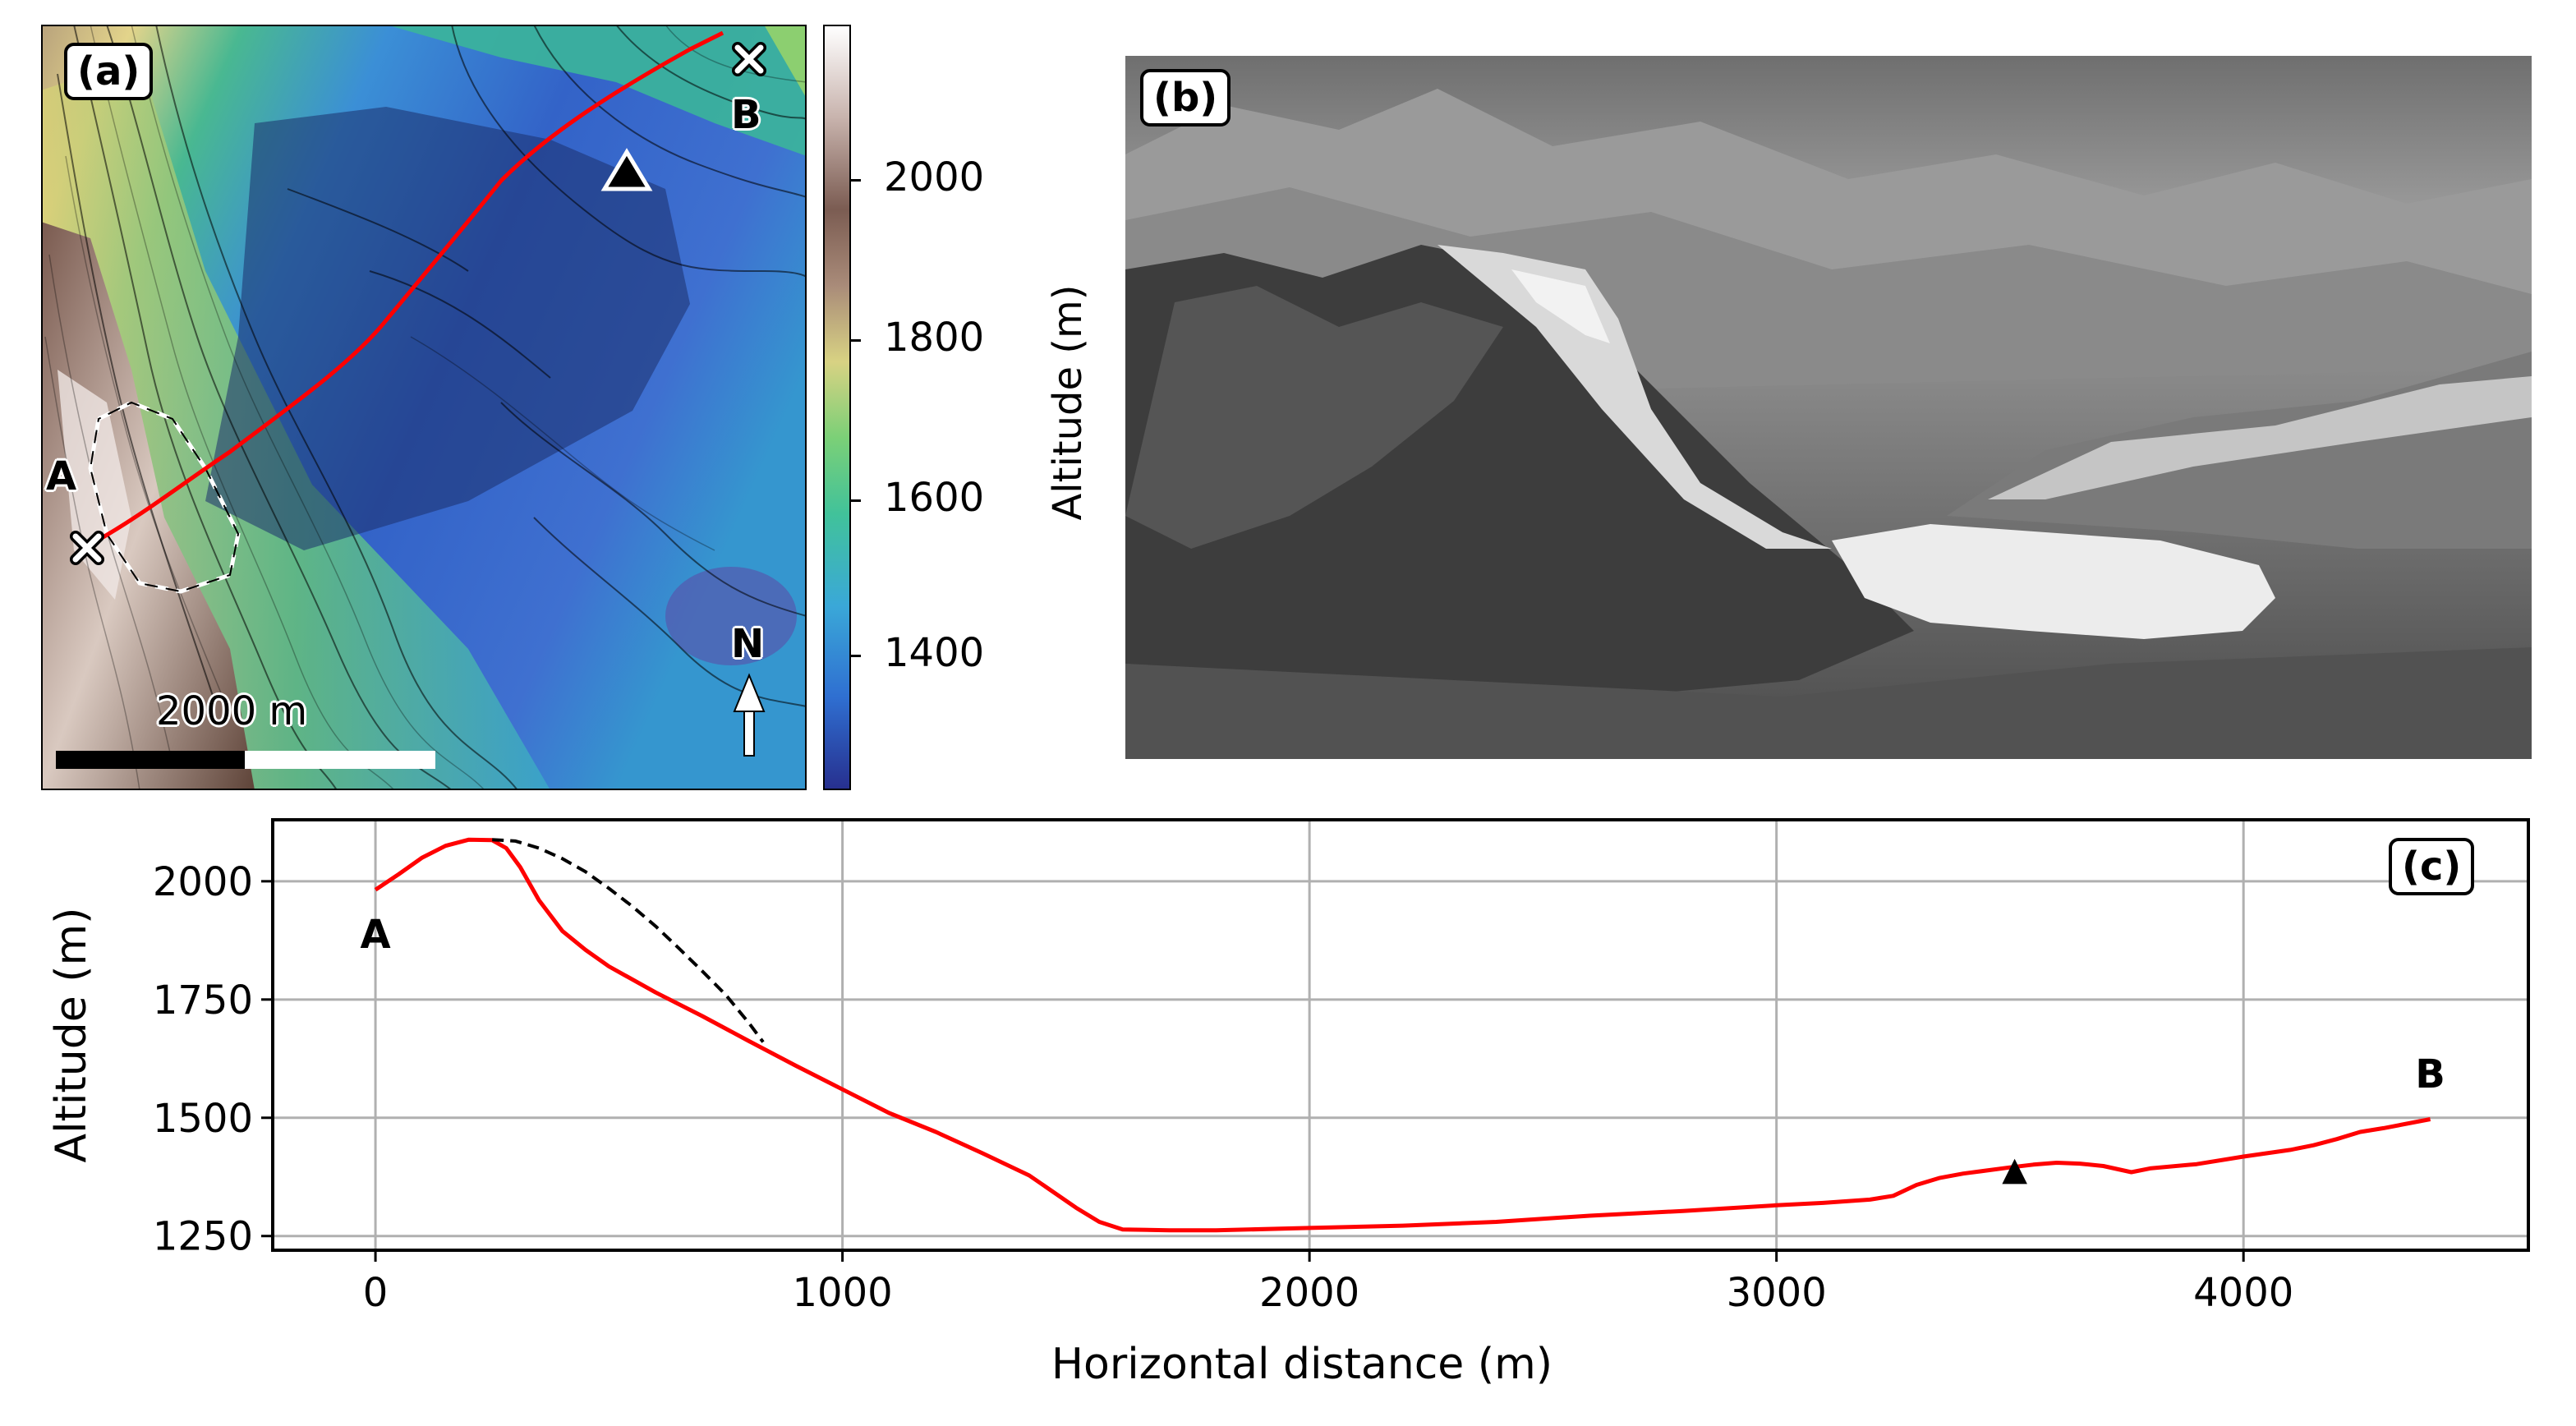 The width and height of the screenshot is (2576, 1426). Describe the element at coordinates (1185, 97) in the screenshot. I see `panel-b-tag: (b)` at that location.